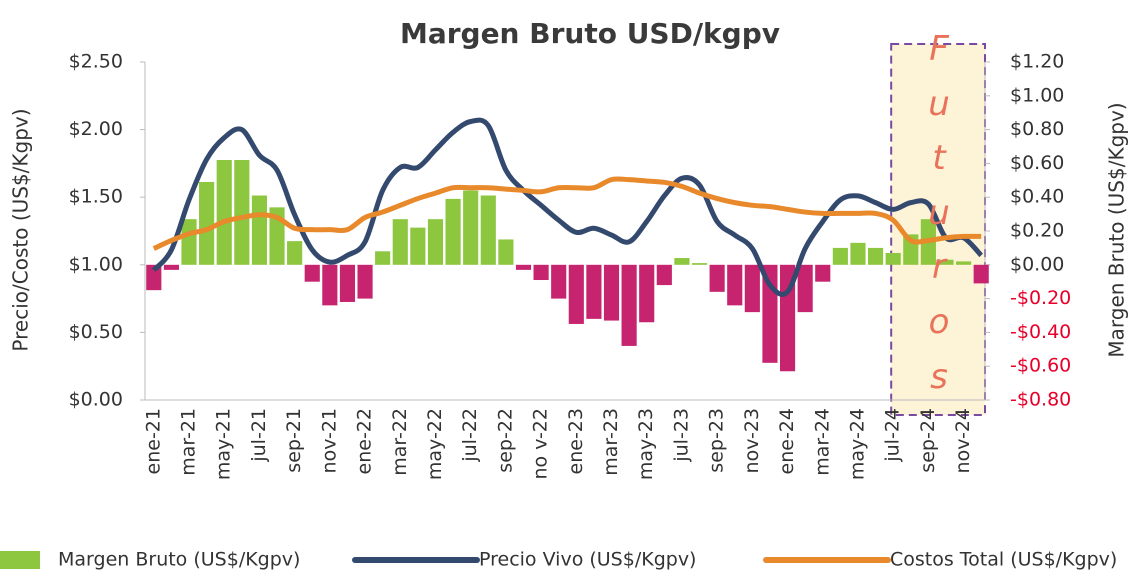  I want to click on y-tick-label: $2.50, so click(96, 62).